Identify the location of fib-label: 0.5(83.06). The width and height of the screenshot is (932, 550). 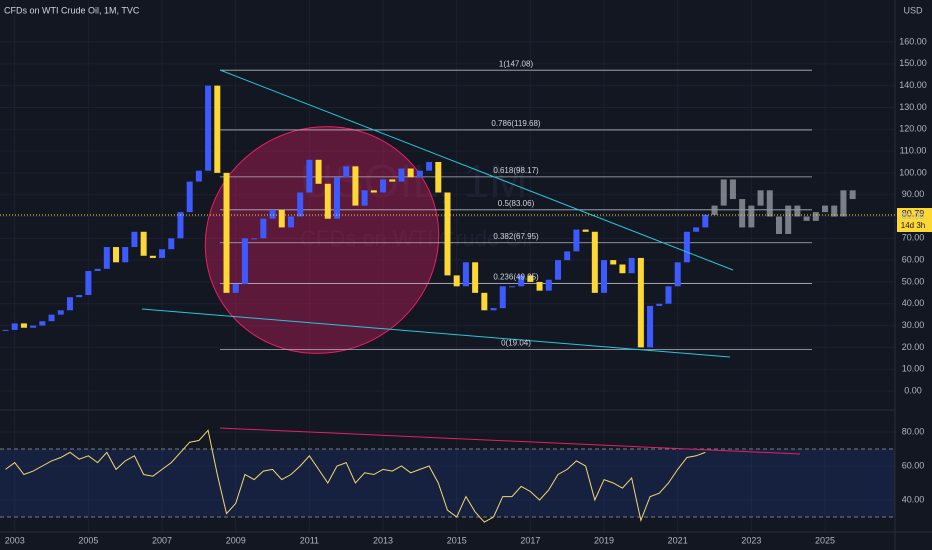
(516, 203).